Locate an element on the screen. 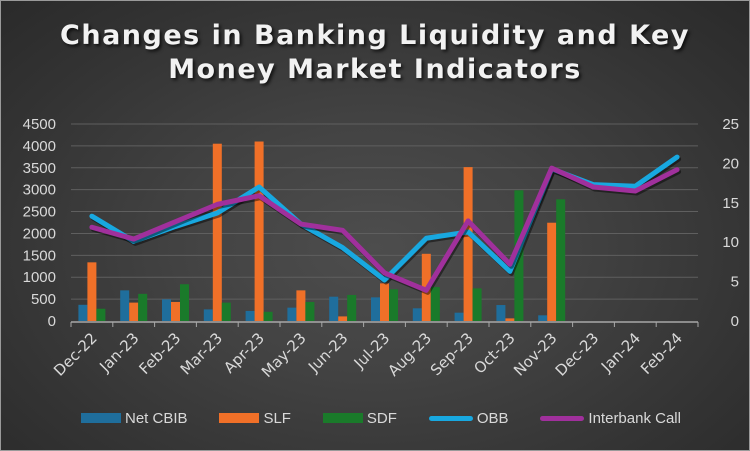 The height and width of the screenshot is (451, 750). x-axis-category-label: Aug-23 is located at coordinates (409, 354).